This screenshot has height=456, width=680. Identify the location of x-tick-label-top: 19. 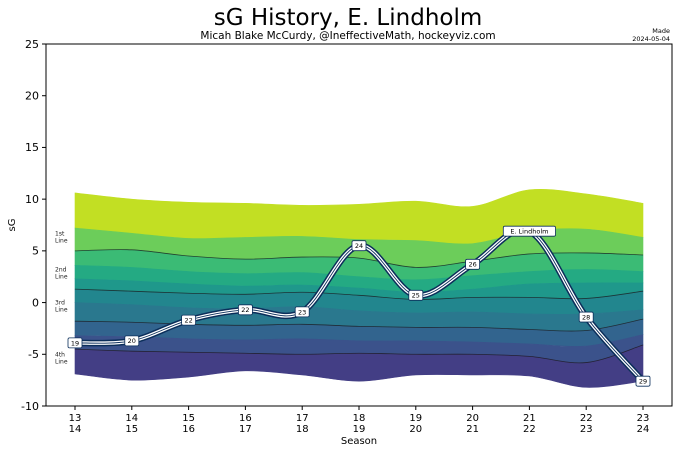
(415, 418).